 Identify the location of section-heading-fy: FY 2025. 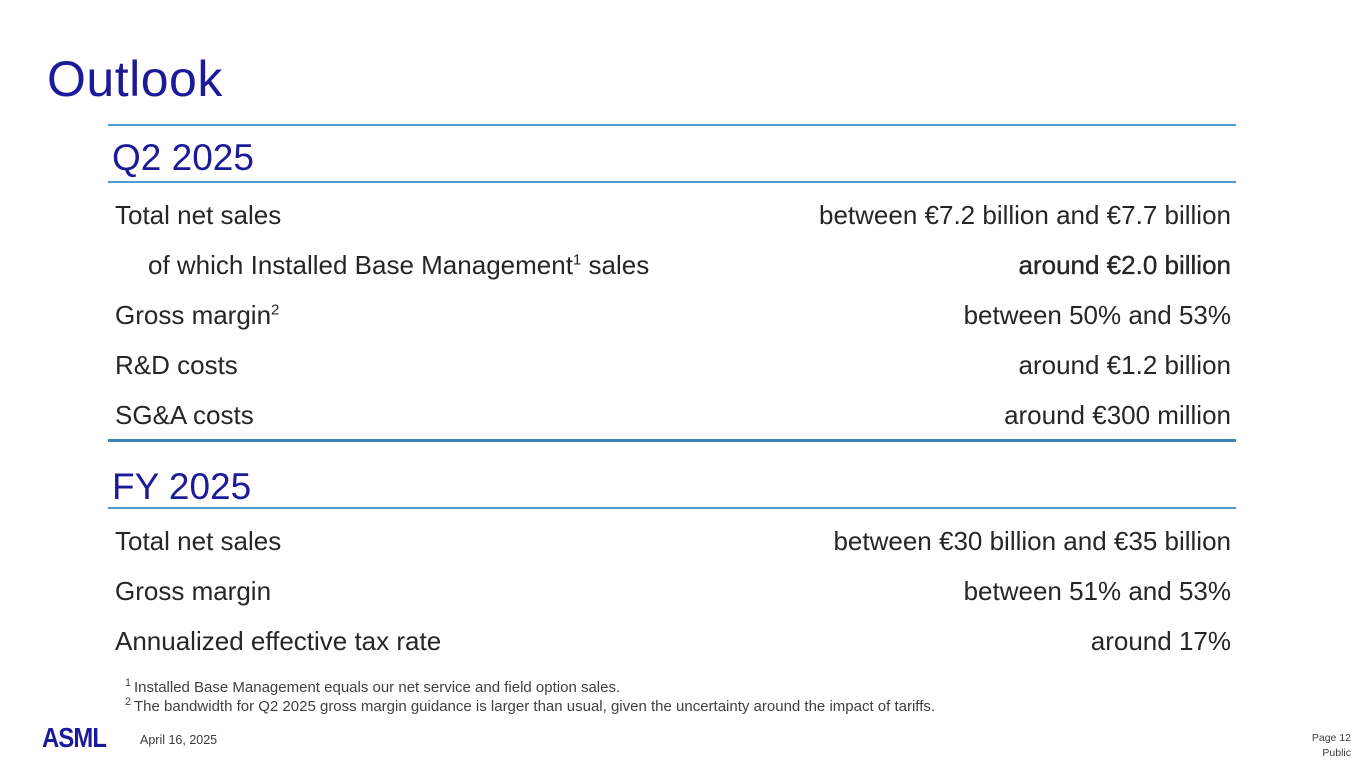
(182, 486).